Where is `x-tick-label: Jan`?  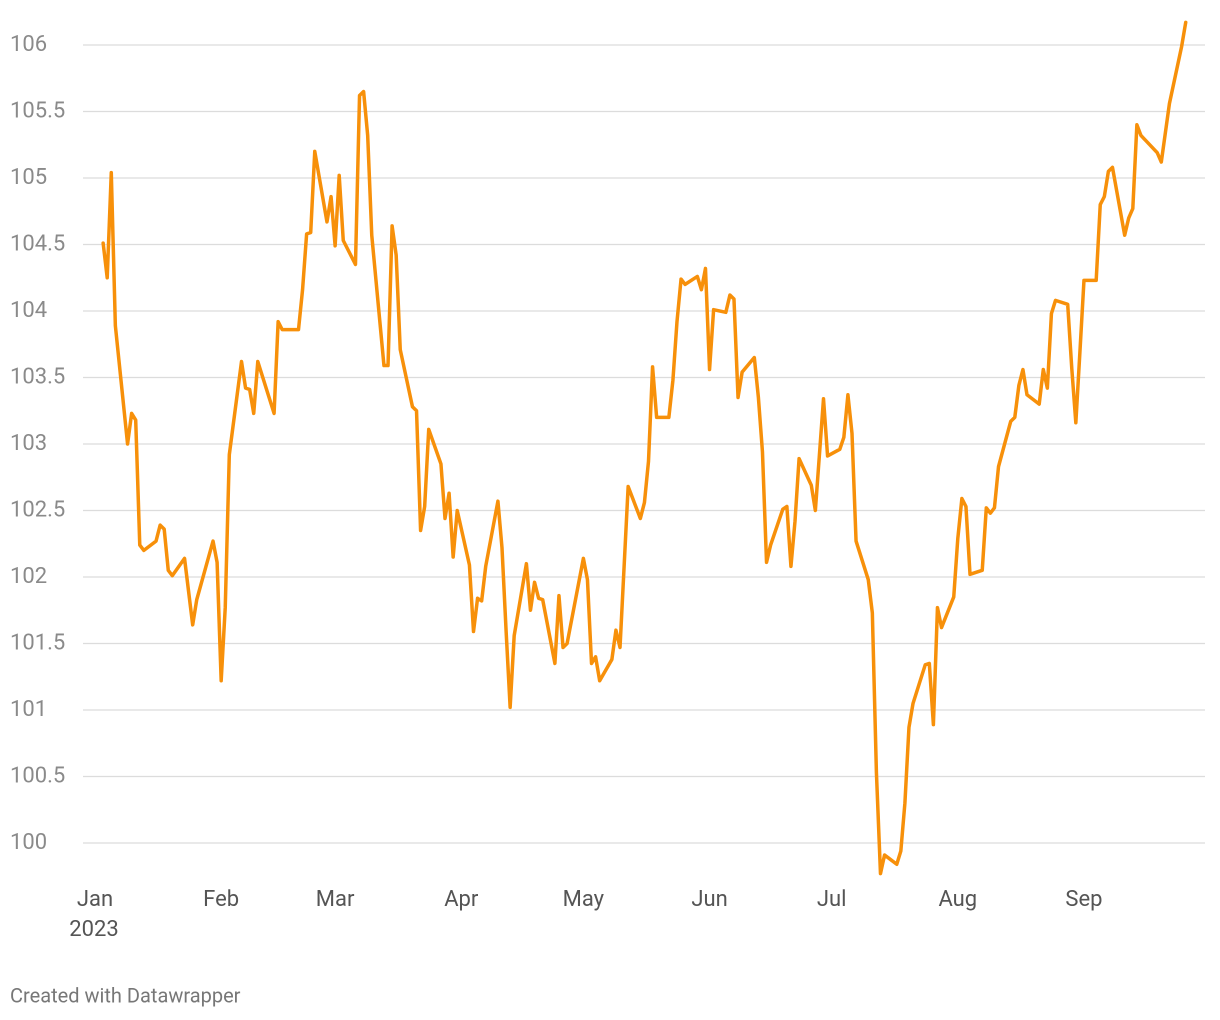
x-tick-label: Jan is located at coordinates (95, 899).